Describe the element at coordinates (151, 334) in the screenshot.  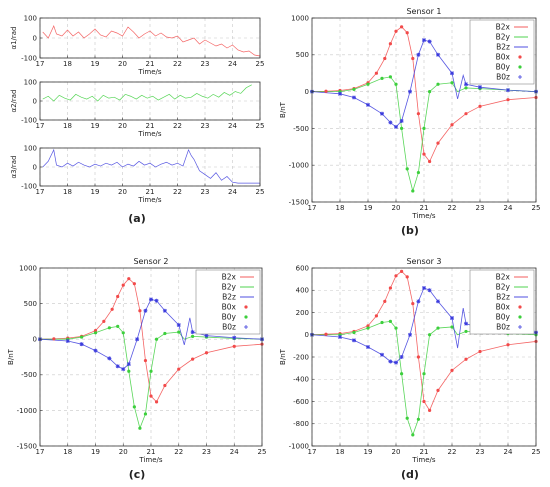
I see `series-line-B2z` at that location.